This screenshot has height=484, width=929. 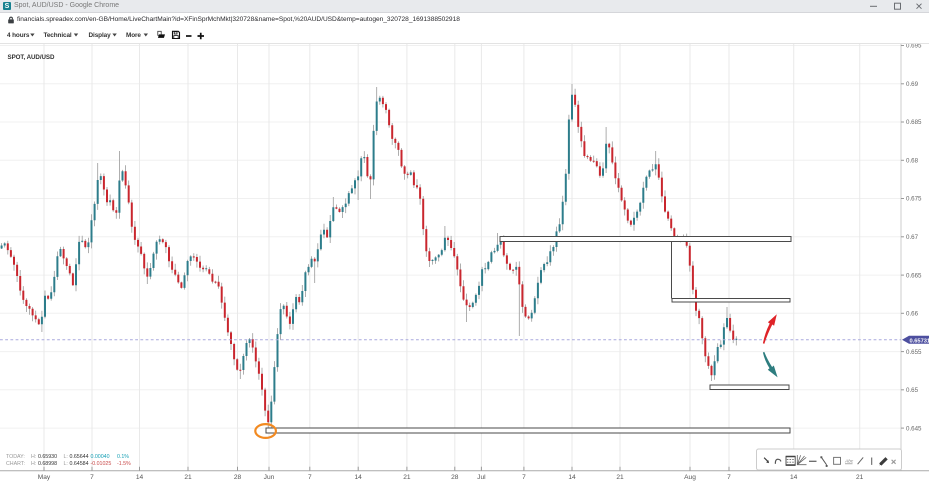 I want to click on svg-text: -1.5%, so click(x=124, y=464).